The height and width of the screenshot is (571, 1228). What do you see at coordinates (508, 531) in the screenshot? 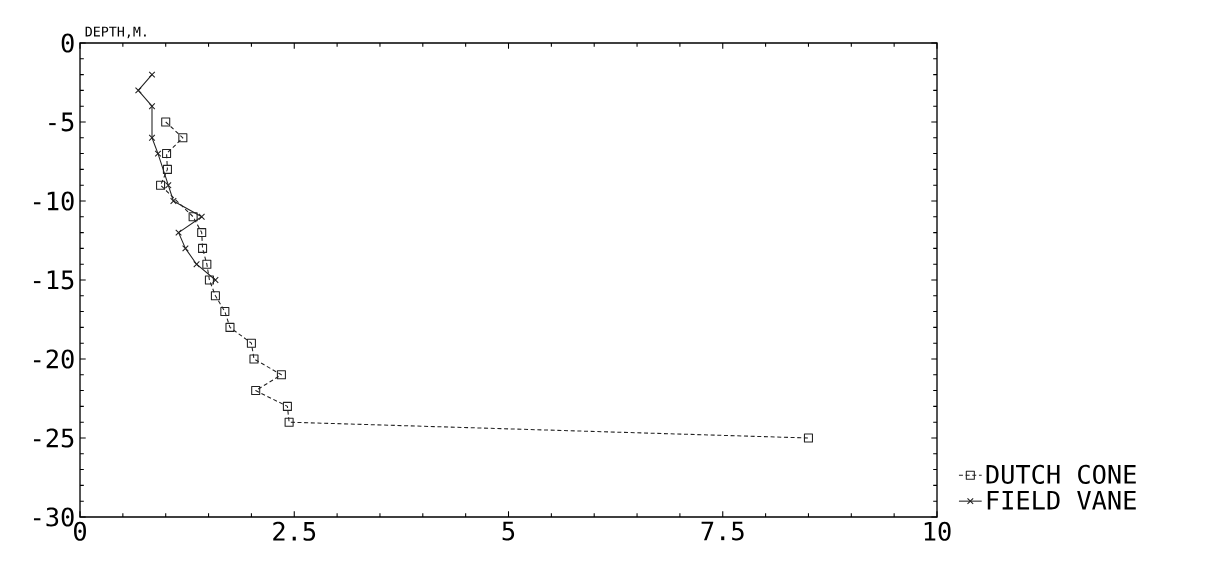
I see `x-tick-label: 5` at bounding box center [508, 531].